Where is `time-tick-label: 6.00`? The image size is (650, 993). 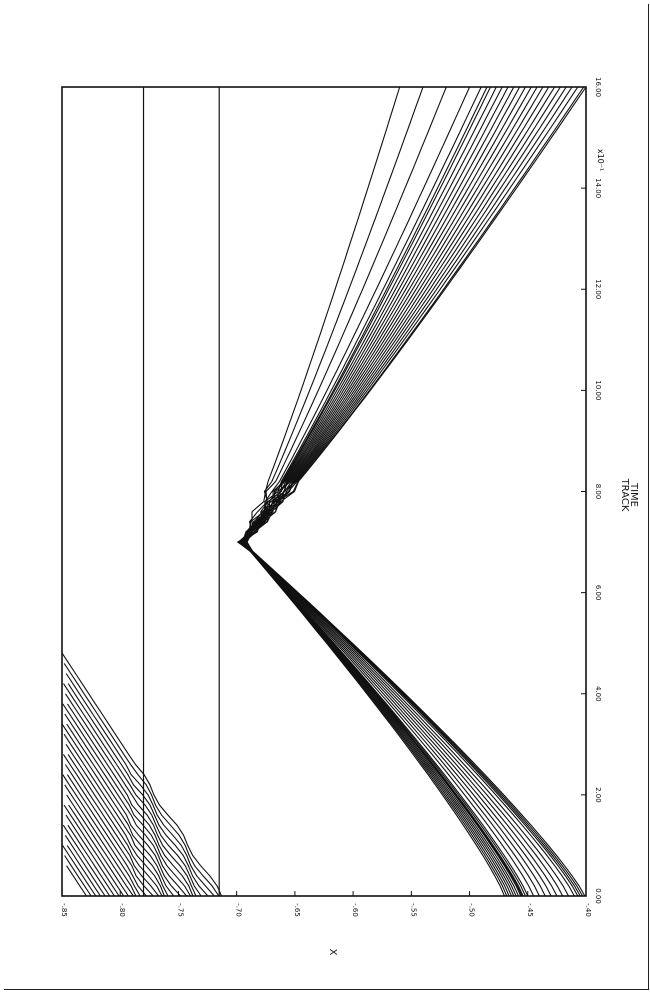 time-tick-label: 6.00 is located at coordinates (598, 593).